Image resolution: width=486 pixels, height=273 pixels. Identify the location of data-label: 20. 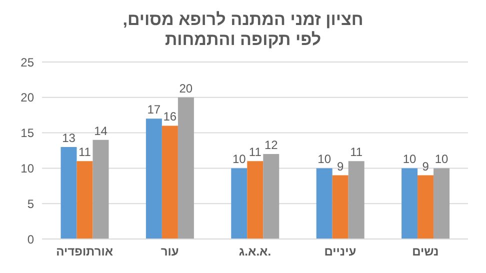
(186, 88).